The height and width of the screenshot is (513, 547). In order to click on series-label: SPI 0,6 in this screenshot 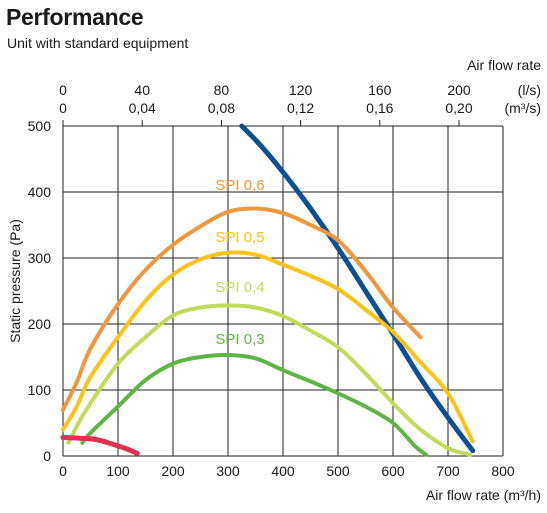, I will do `click(239, 185)`.